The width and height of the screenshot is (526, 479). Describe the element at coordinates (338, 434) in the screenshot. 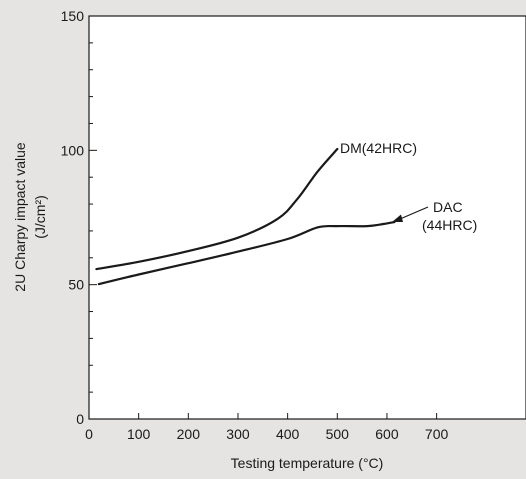

I see `x-tick-label: 500` at that location.